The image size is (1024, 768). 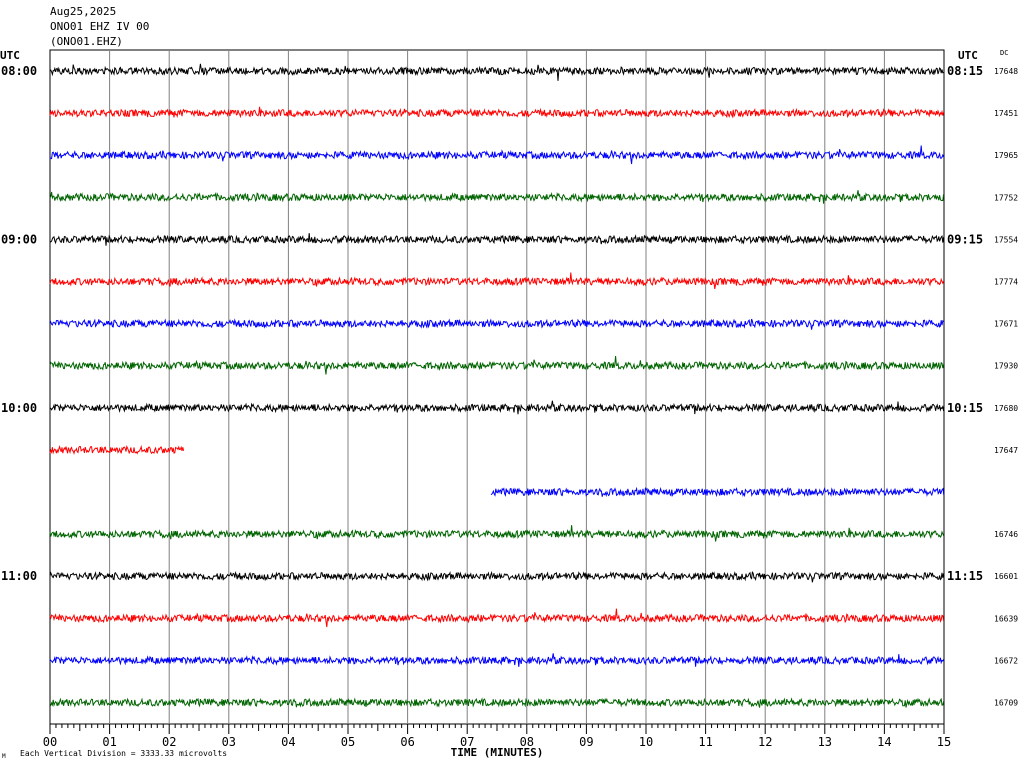 I want to click on dc-value: 17554, so click(x=1006, y=239).